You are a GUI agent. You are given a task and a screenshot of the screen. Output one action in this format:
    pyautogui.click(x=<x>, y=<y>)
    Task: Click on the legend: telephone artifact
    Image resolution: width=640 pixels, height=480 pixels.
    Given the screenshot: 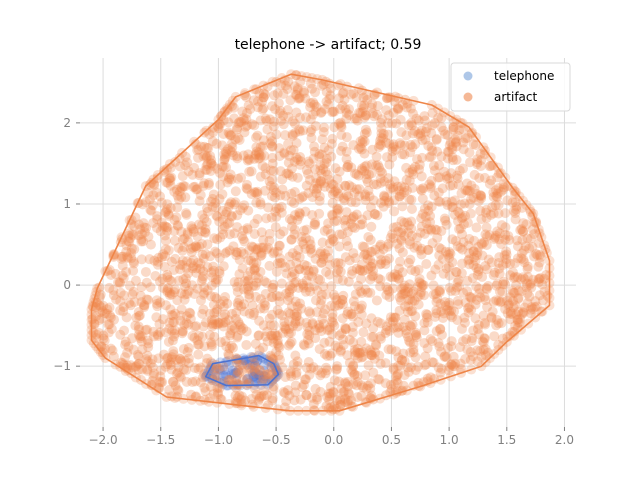 What is the action you would take?
    pyautogui.click(x=510, y=87)
    